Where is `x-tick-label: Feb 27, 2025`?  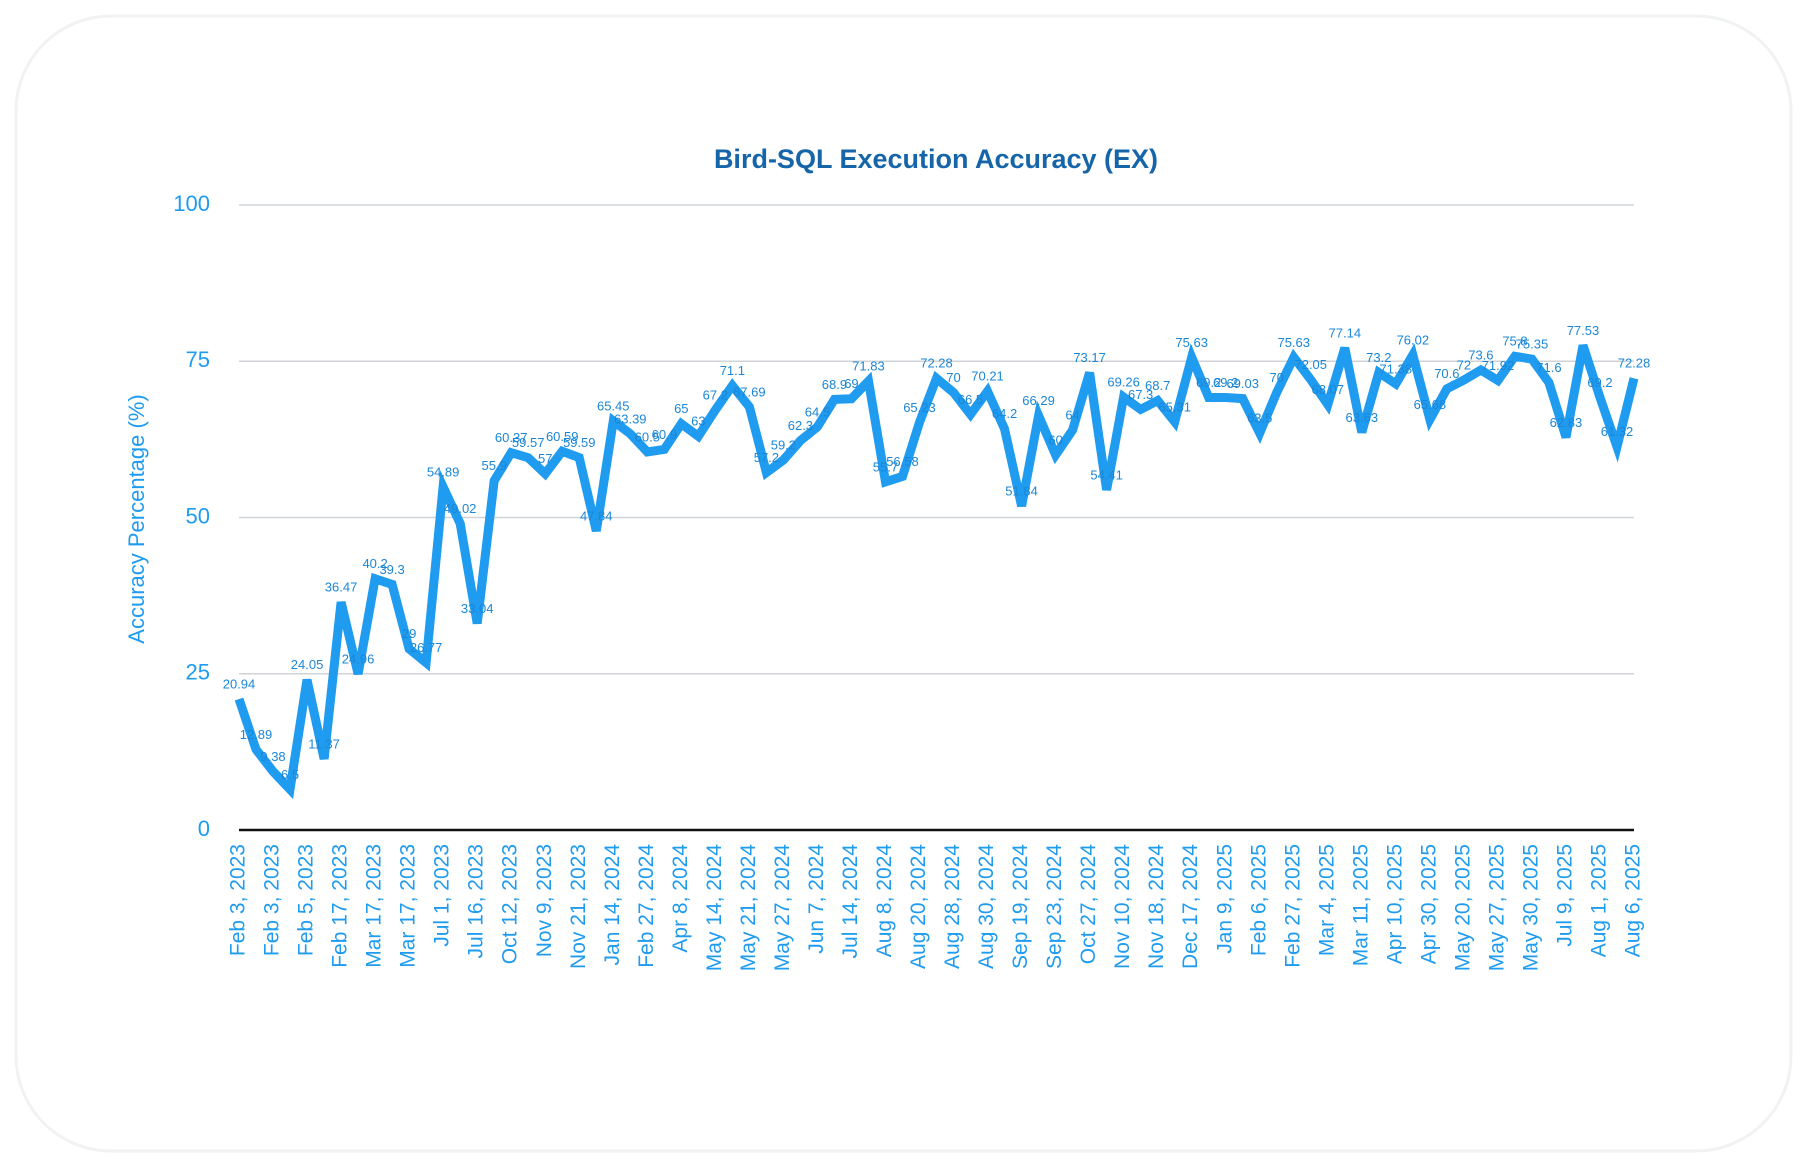 x-tick-label: Feb 27, 2025 is located at coordinates (1292, 906).